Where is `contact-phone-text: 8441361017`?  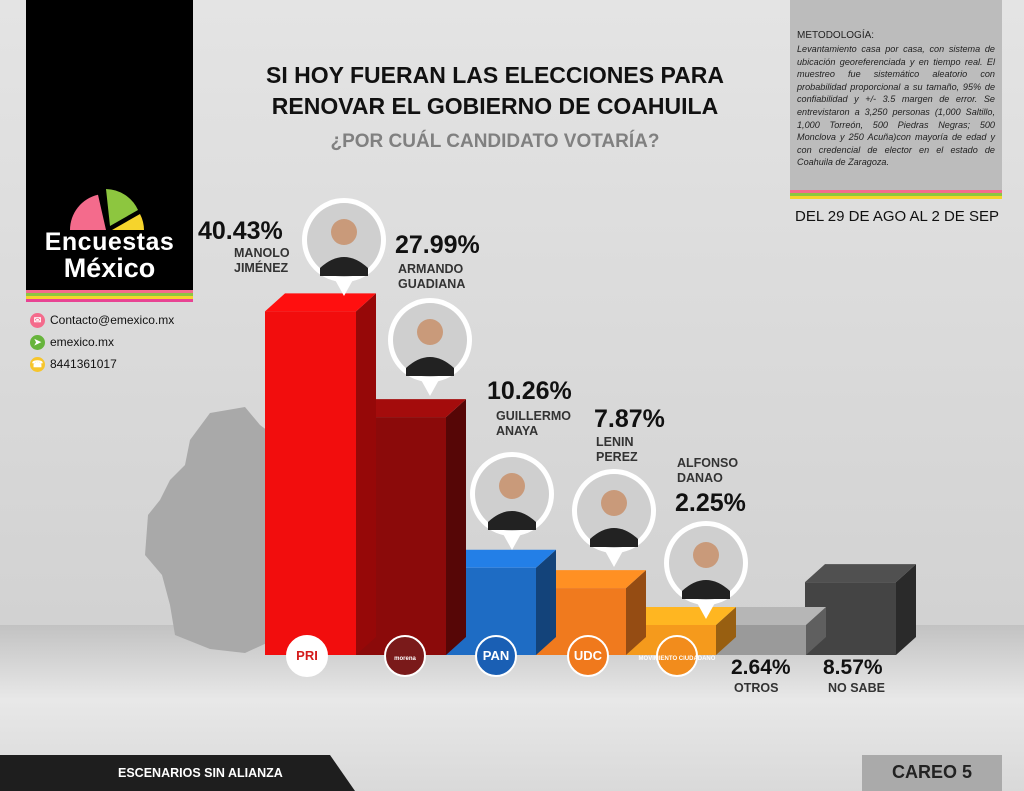
contact-phone-text: 8441361017 is located at coordinates (83, 364).